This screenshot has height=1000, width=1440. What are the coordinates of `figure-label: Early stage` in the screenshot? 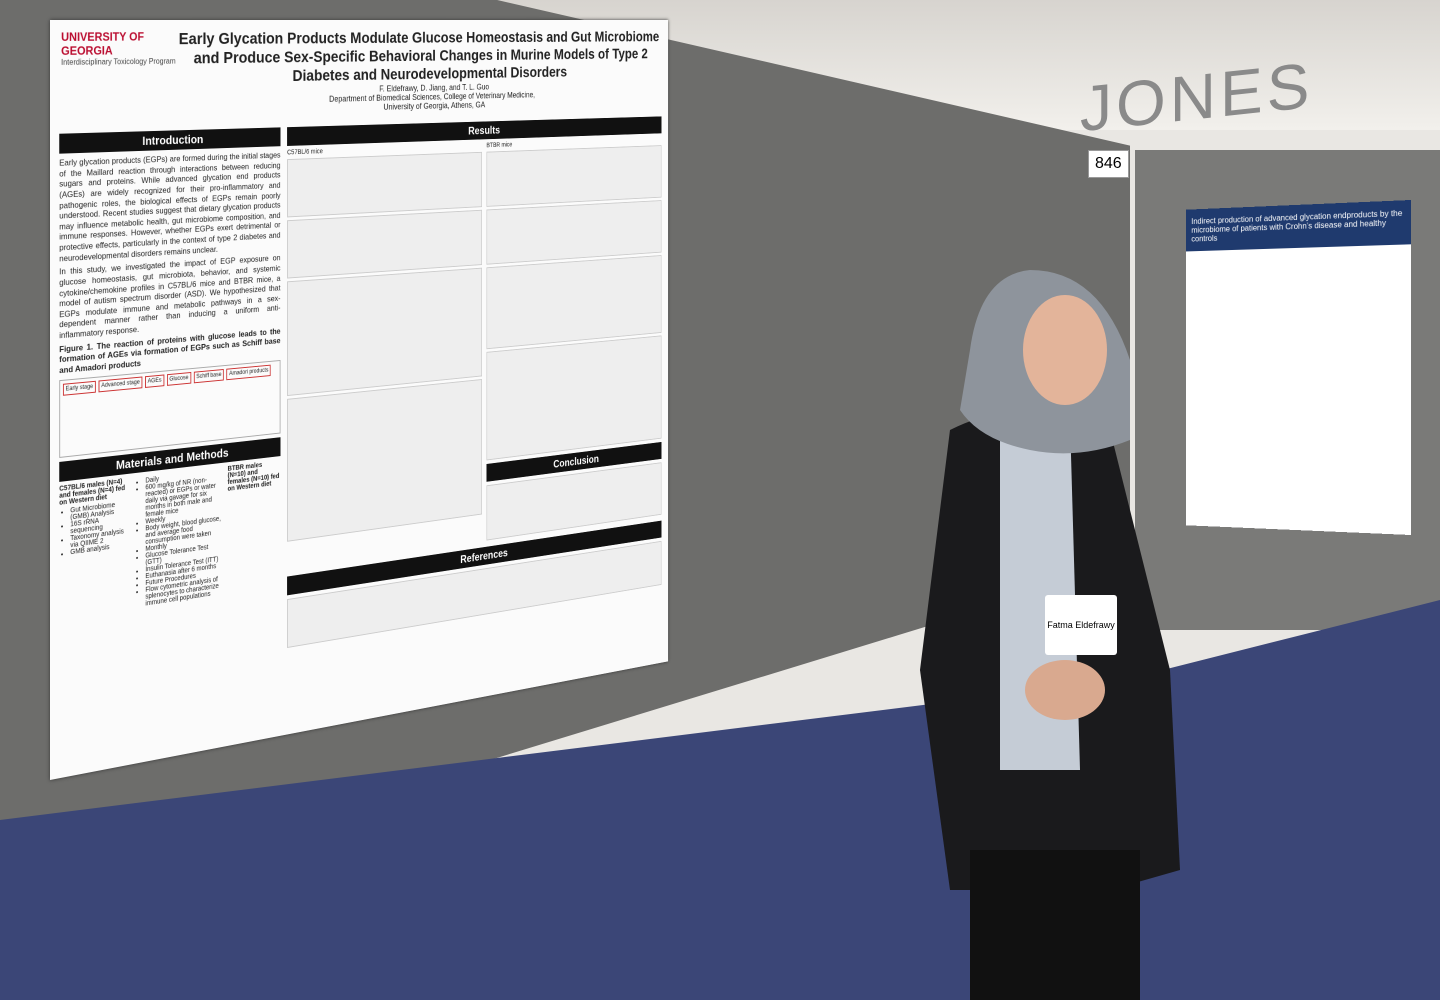 It's located at (79, 388).